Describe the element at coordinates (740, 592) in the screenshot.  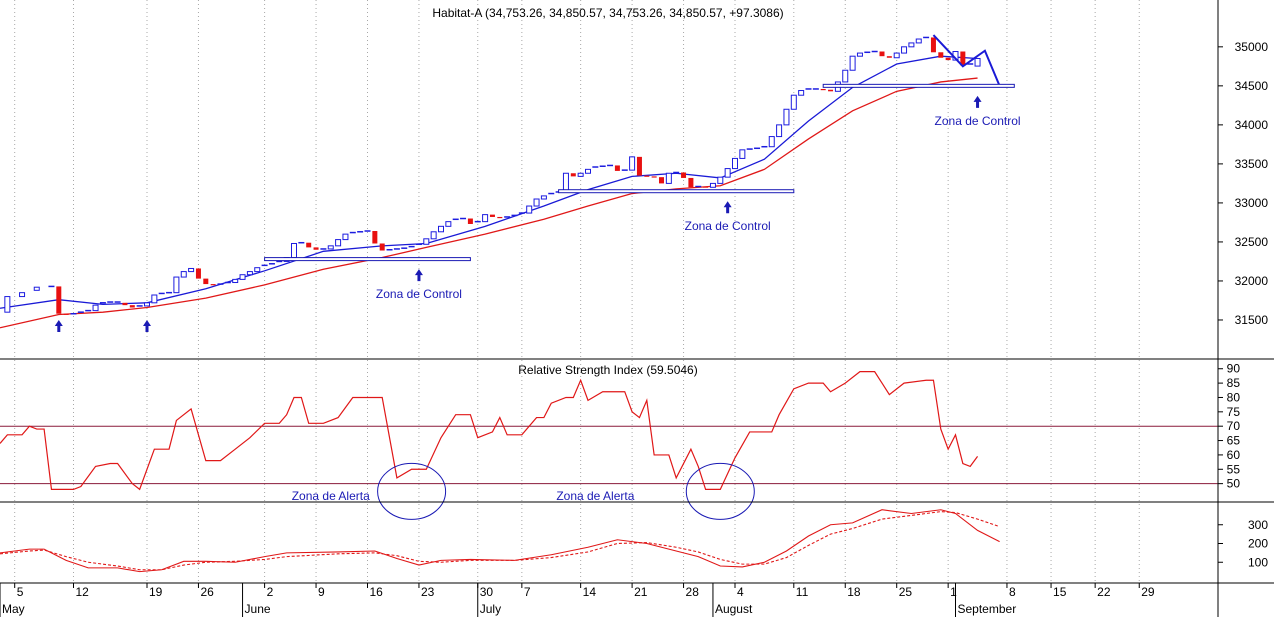
I see `x-tick-label: 4` at that location.